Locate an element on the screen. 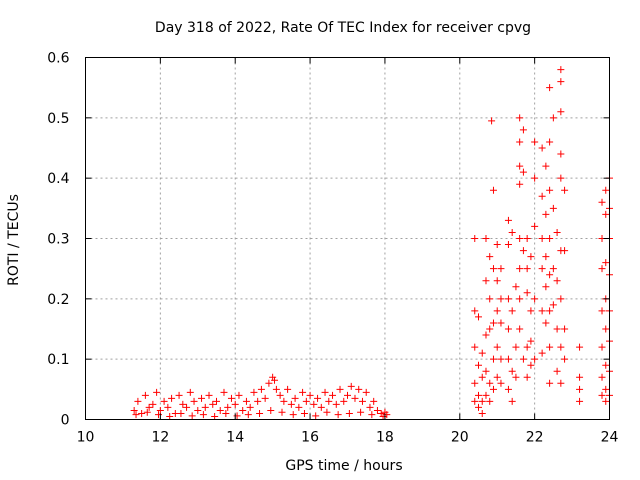 The width and height of the screenshot is (640, 480). y-tick-label: 0 is located at coordinates (65, 421).